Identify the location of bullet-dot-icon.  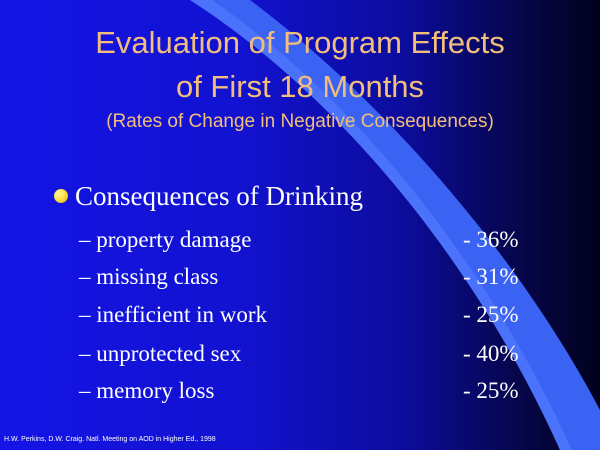
(61, 196).